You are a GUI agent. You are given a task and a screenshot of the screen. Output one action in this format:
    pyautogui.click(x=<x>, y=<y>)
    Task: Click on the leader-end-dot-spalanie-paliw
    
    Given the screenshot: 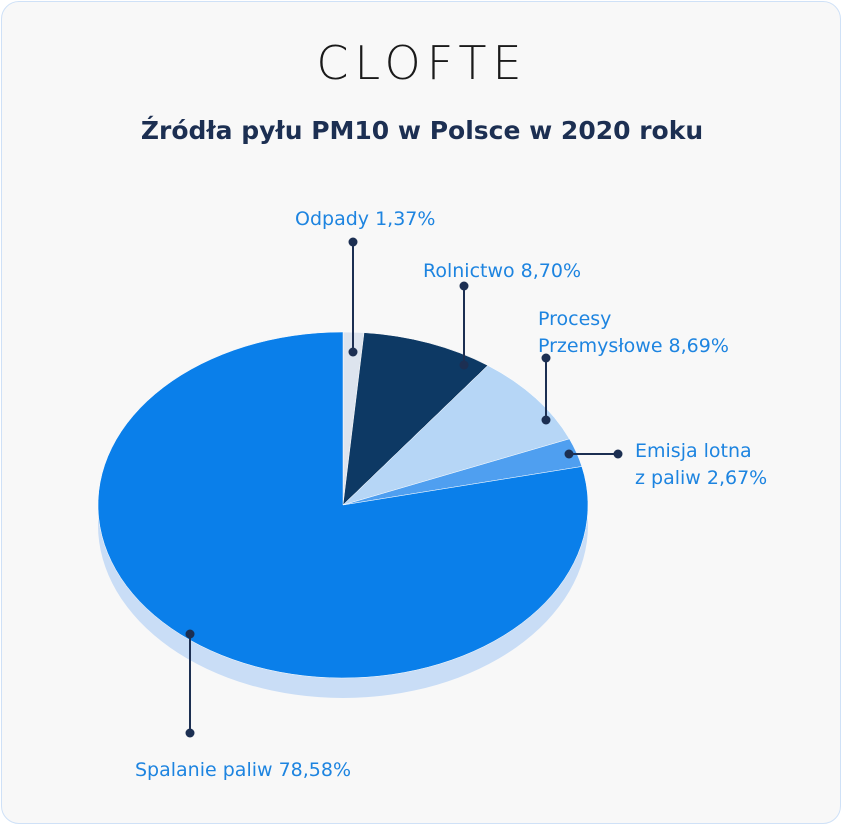 What is the action you would take?
    pyautogui.click(x=190, y=733)
    